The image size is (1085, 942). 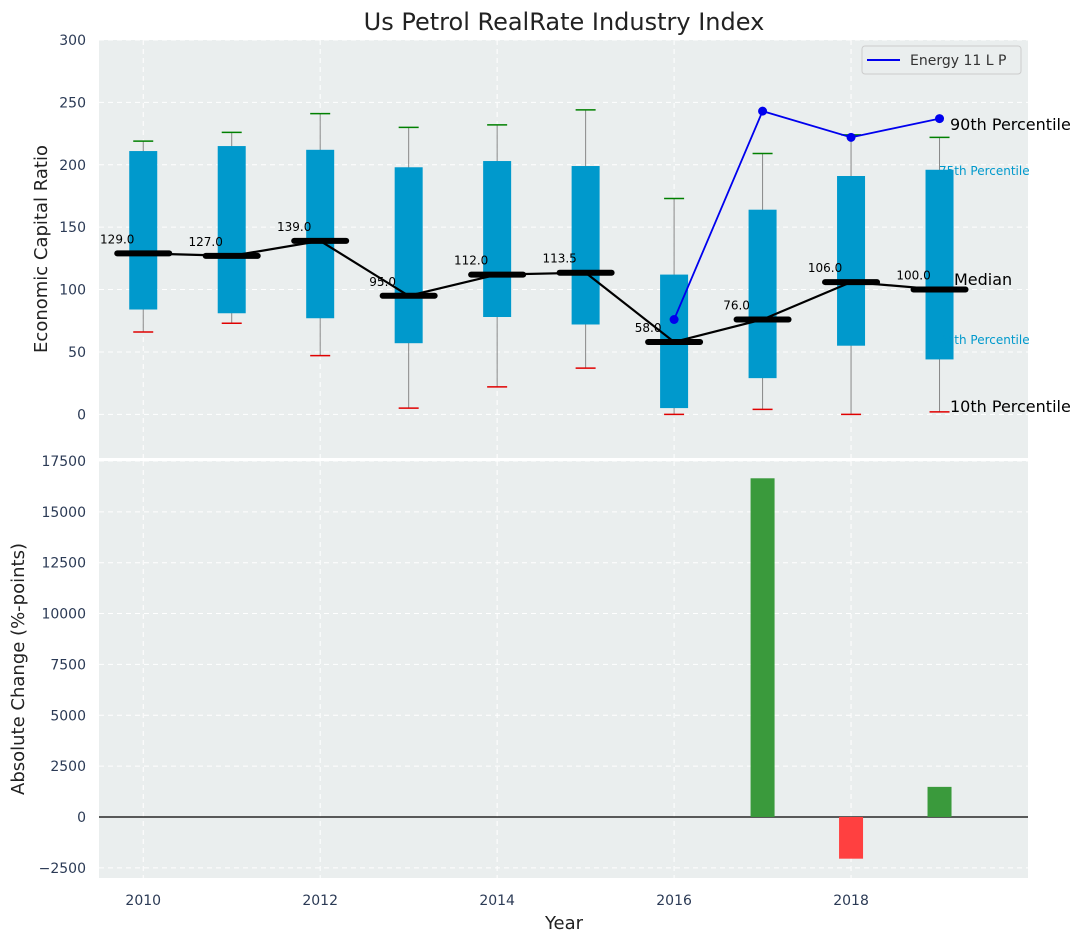 What do you see at coordinates (984, 340) in the screenshot?
I see `label-25th-percentile: 25th Percentile` at bounding box center [984, 340].